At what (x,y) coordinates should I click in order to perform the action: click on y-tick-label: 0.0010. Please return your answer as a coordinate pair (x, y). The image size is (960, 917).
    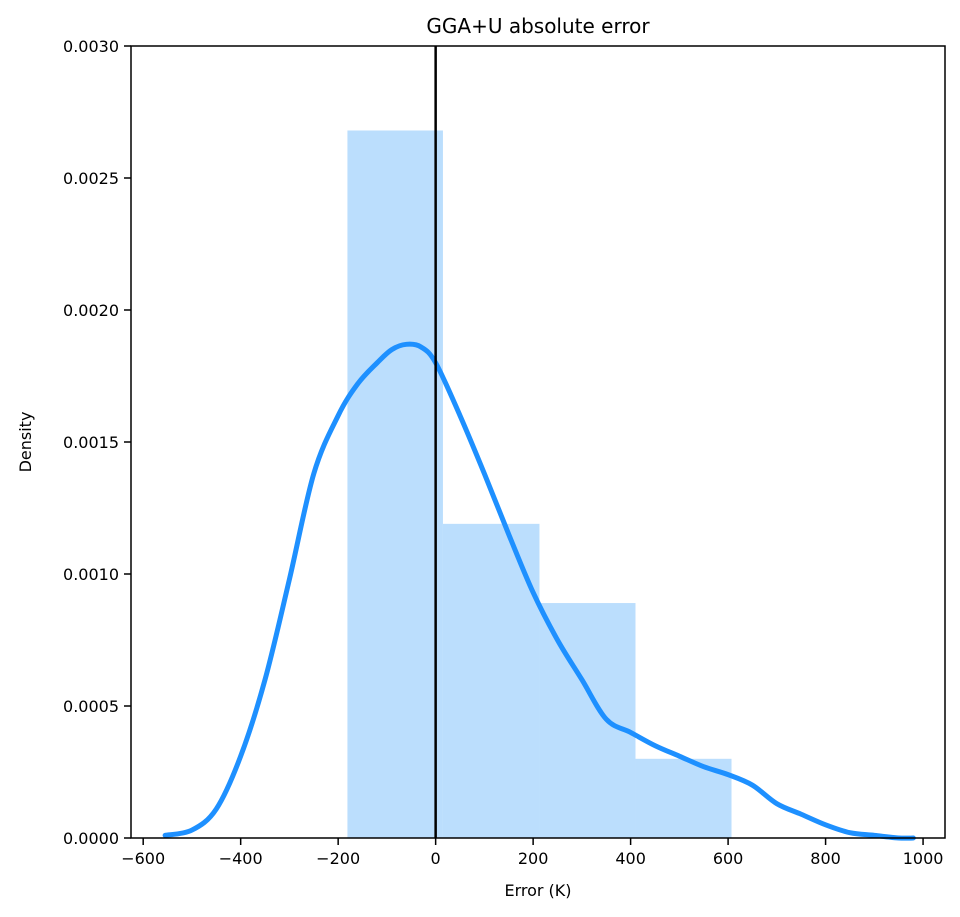
    Looking at the image, I should click on (91, 574).